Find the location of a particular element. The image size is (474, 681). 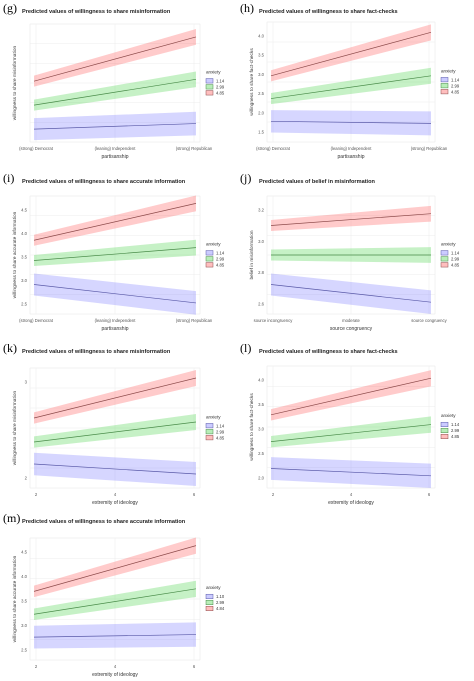

panel-label: (m) is located at coordinates (11, 518).